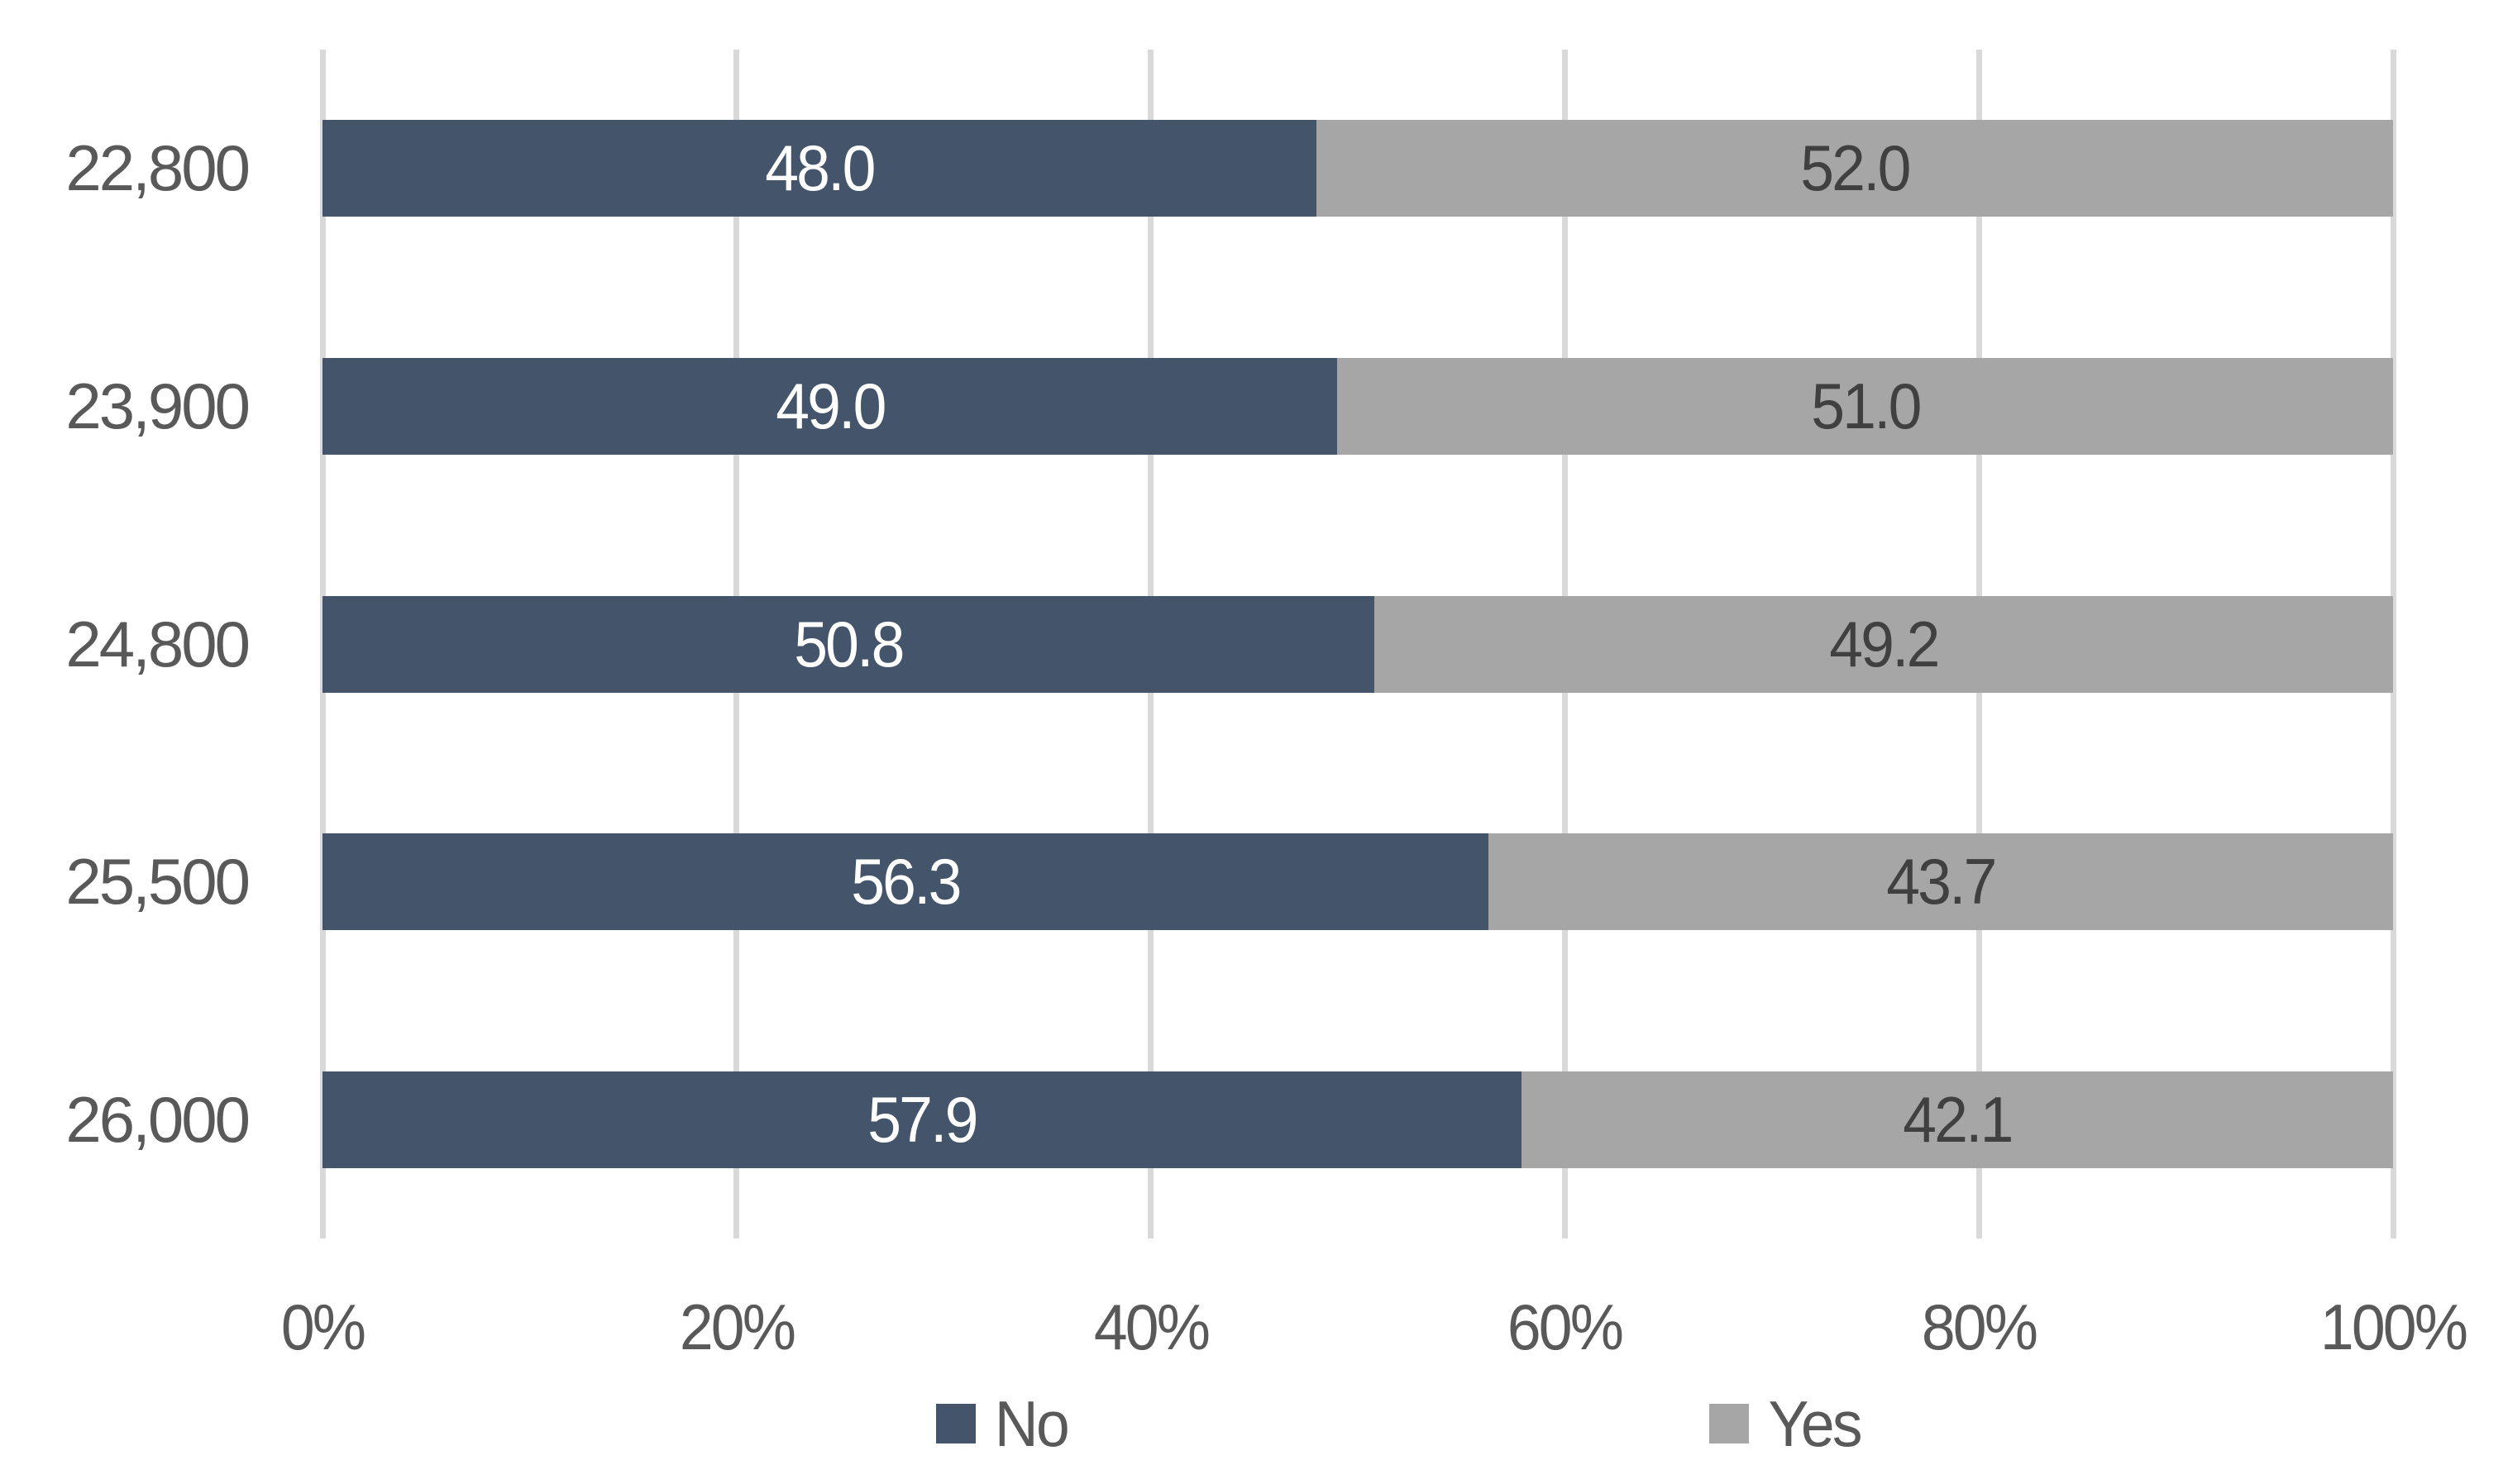 The image size is (2508, 1484). What do you see at coordinates (158, 1119) in the screenshot?
I see `category-label: 26,000` at bounding box center [158, 1119].